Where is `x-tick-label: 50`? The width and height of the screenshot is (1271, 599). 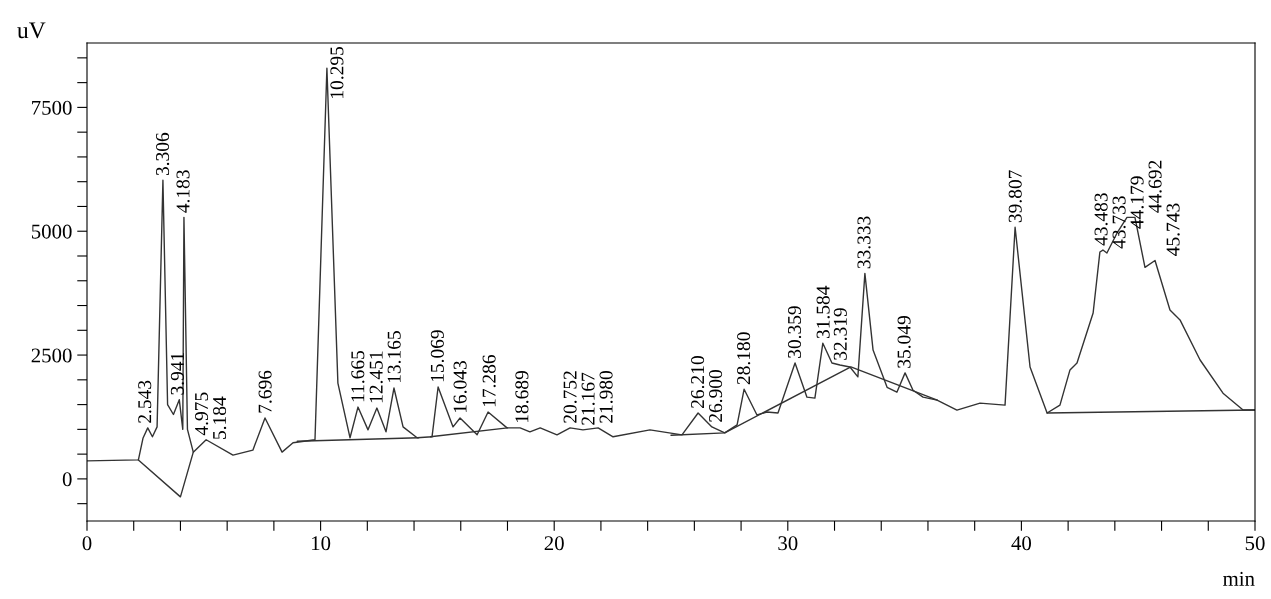 x-tick-label: 50 is located at coordinates (1255, 543).